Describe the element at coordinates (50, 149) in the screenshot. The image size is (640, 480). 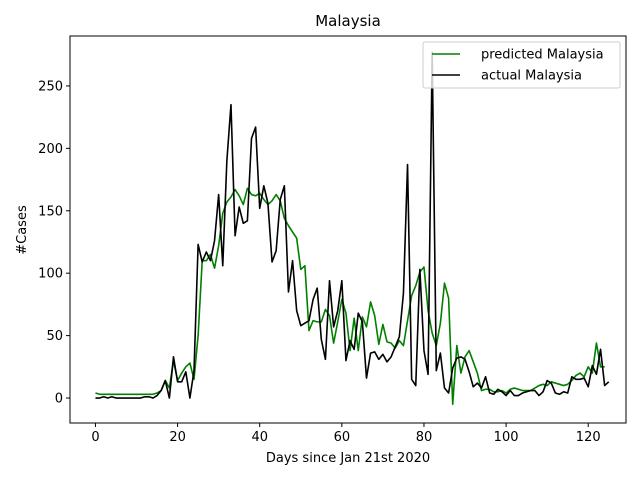
I see `y-tick-label: 200` at that location.